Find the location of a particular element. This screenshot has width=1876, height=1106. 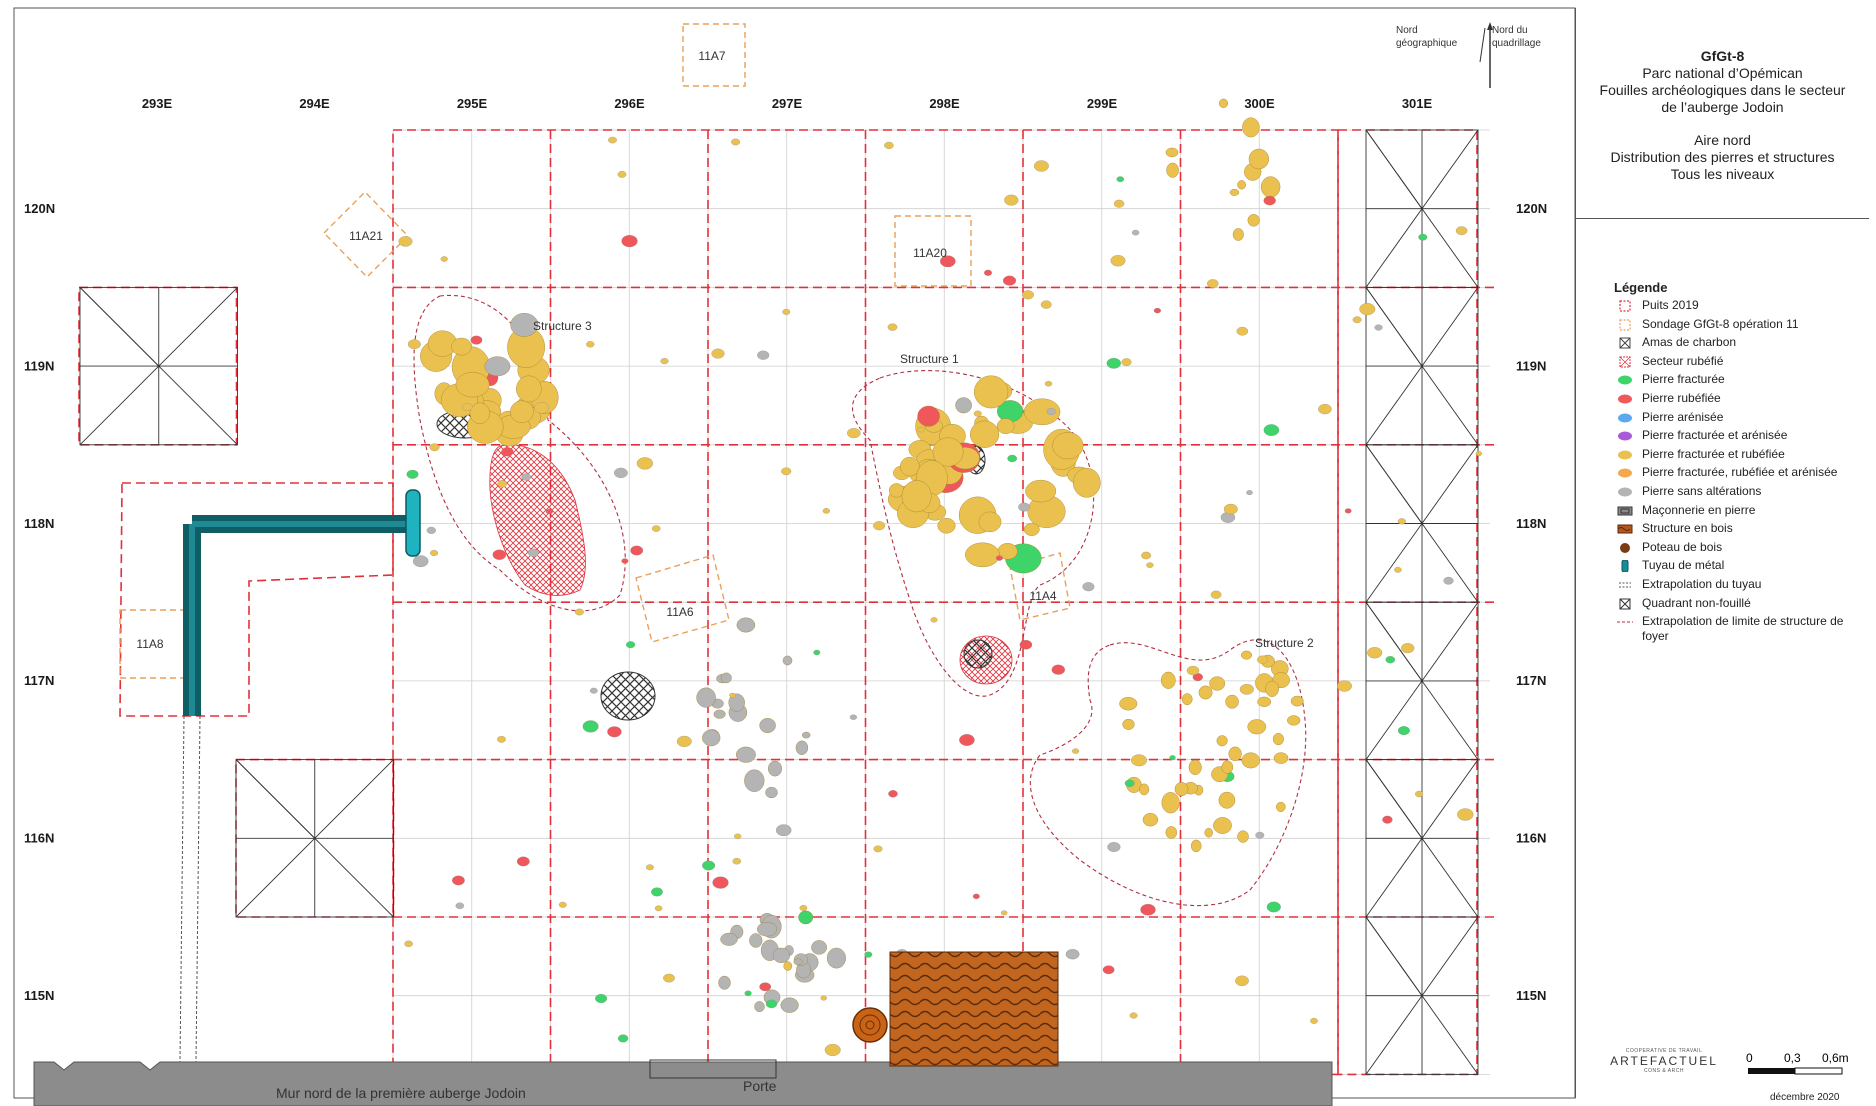

east-axis-label: 294E is located at coordinates (314, 103).